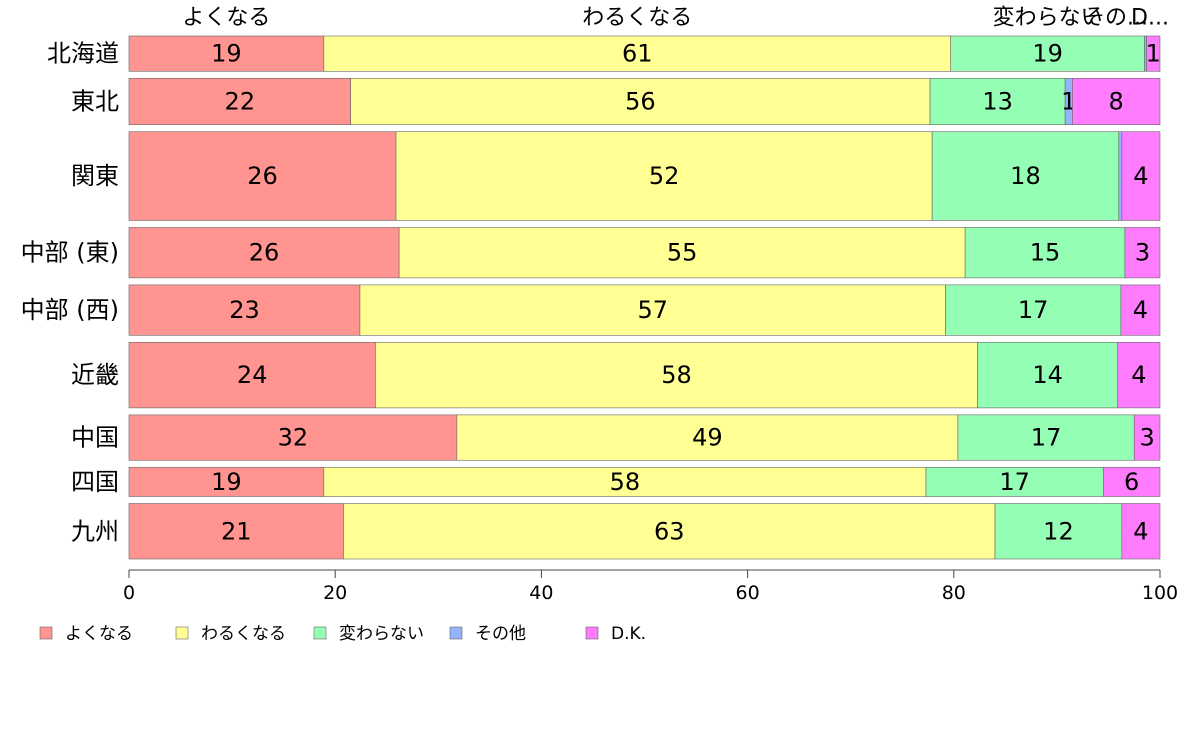 The width and height of the screenshot is (1188, 740). What do you see at coordinates (381, 634) in the screenshot?
I see `legend-label: 変わらない` at bounding box center [381, 634].